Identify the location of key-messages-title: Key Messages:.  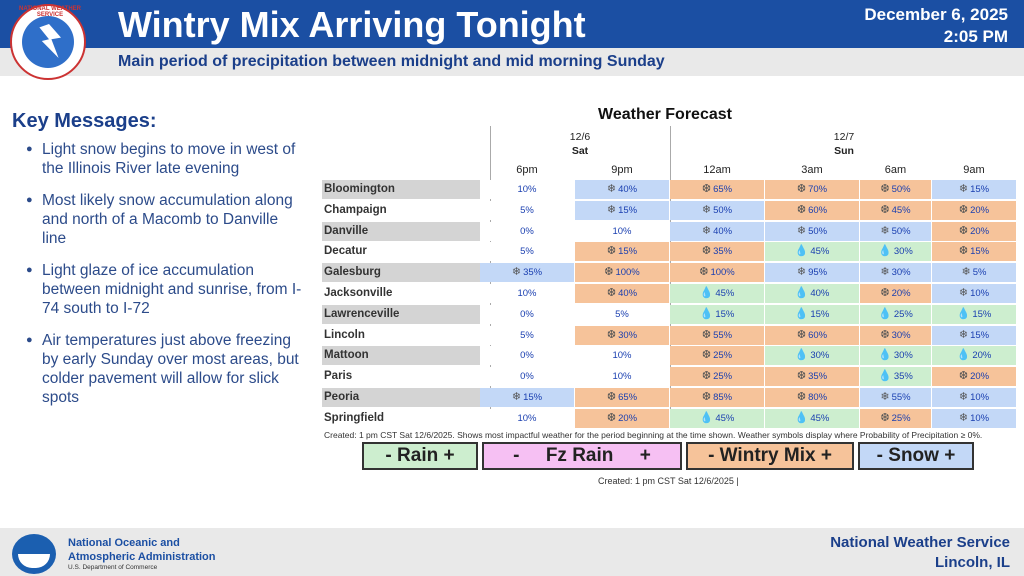
(84, 121).